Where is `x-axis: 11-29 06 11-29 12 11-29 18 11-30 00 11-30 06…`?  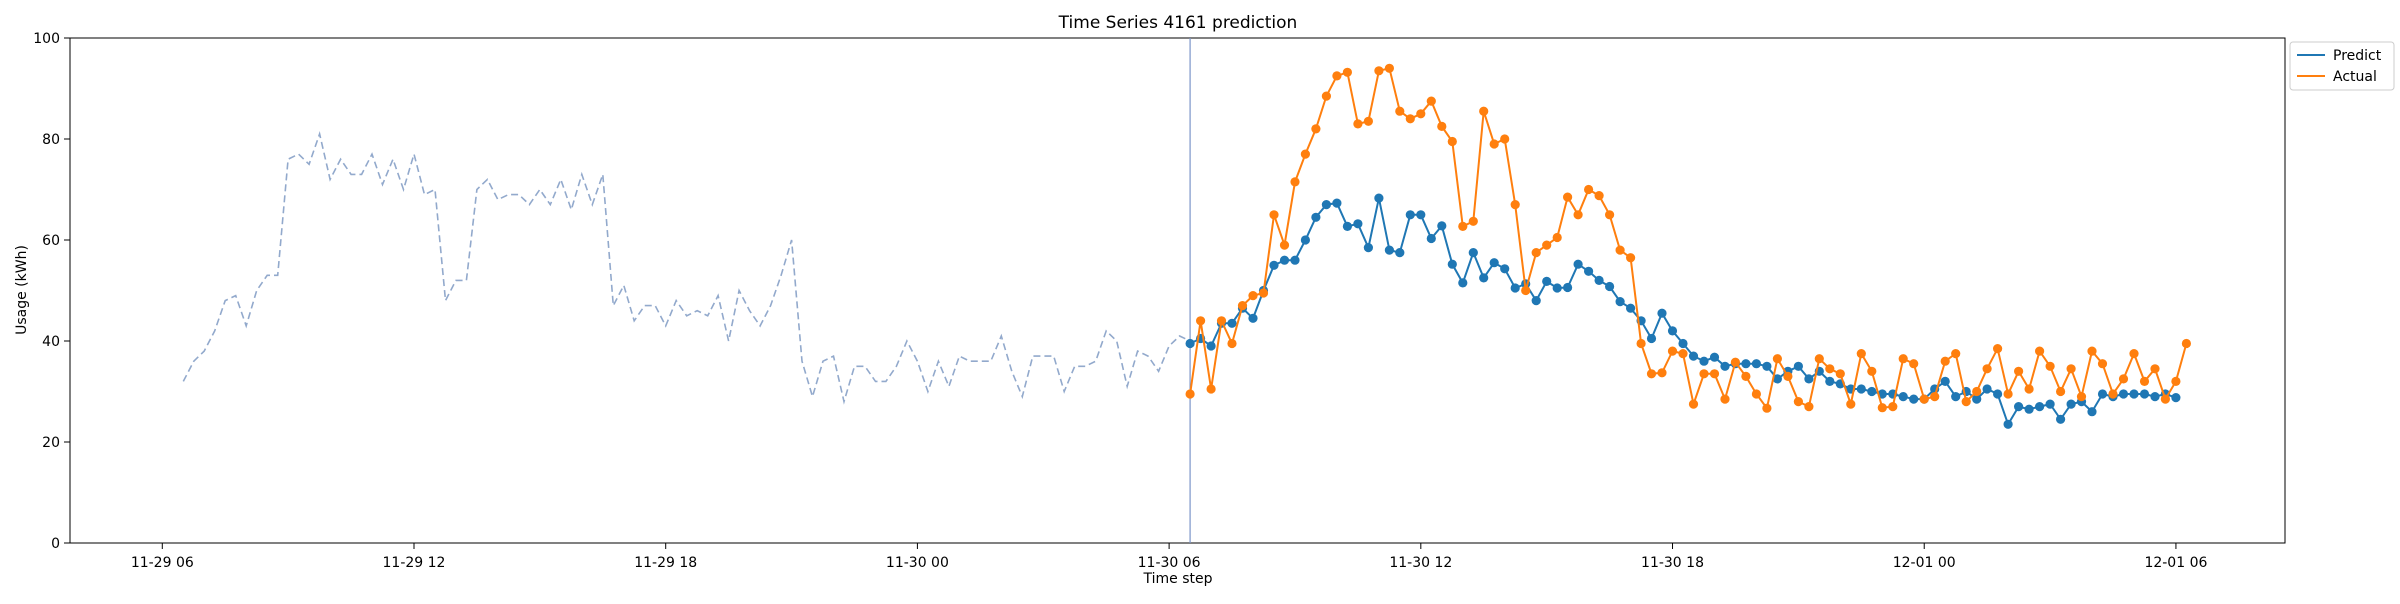
x-axis: 11-29 06 11-29 12 11-29 18 11-30 00 11-30 06… is located at coordinates (1169, 557).